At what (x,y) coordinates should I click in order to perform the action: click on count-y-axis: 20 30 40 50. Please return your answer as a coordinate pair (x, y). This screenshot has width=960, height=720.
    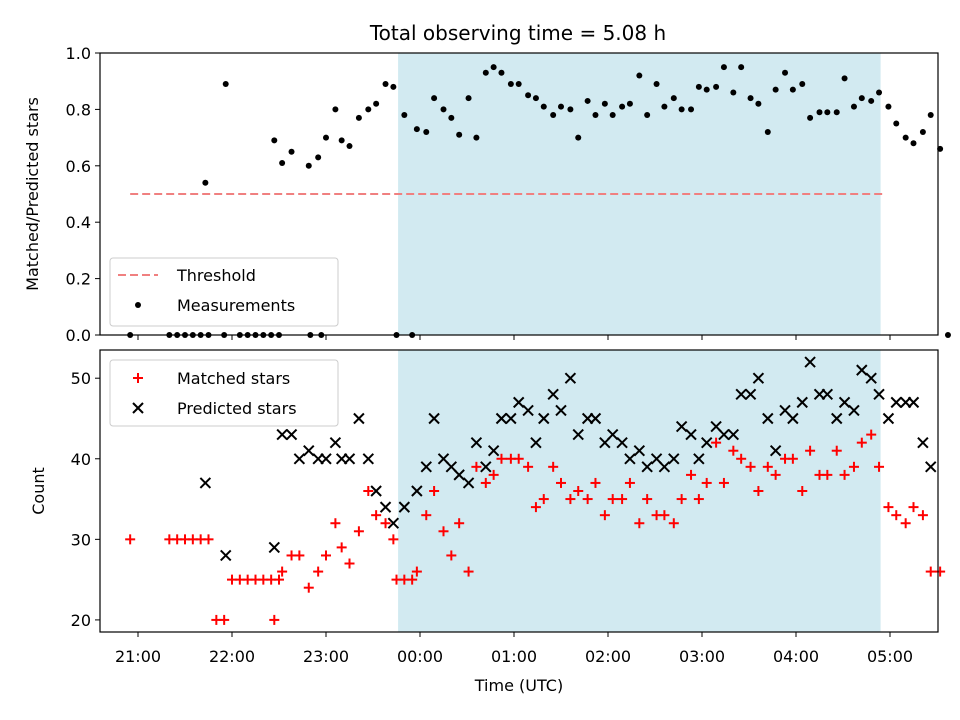
    Looking at the image, I should click on (85, 499).